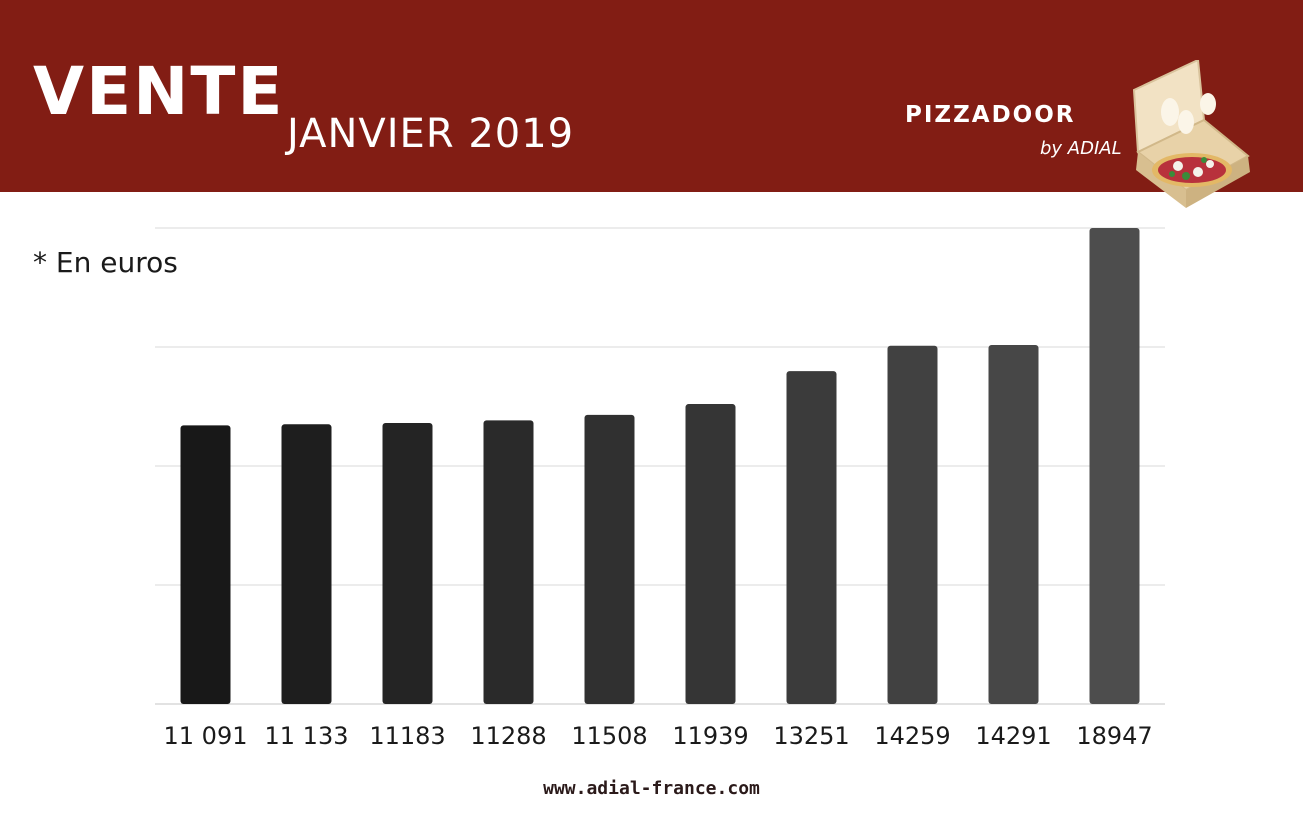  I want to click on category-label-10: 18947, so click(1114, 736).